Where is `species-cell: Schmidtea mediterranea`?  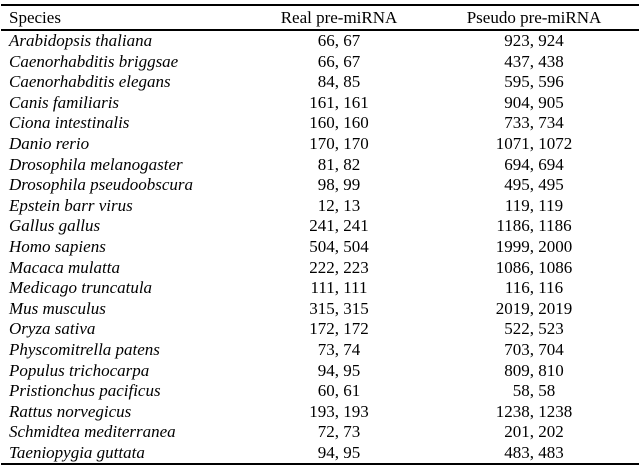 species-cell: Schmidtea mediterranea is located at coordinates (92, 432).